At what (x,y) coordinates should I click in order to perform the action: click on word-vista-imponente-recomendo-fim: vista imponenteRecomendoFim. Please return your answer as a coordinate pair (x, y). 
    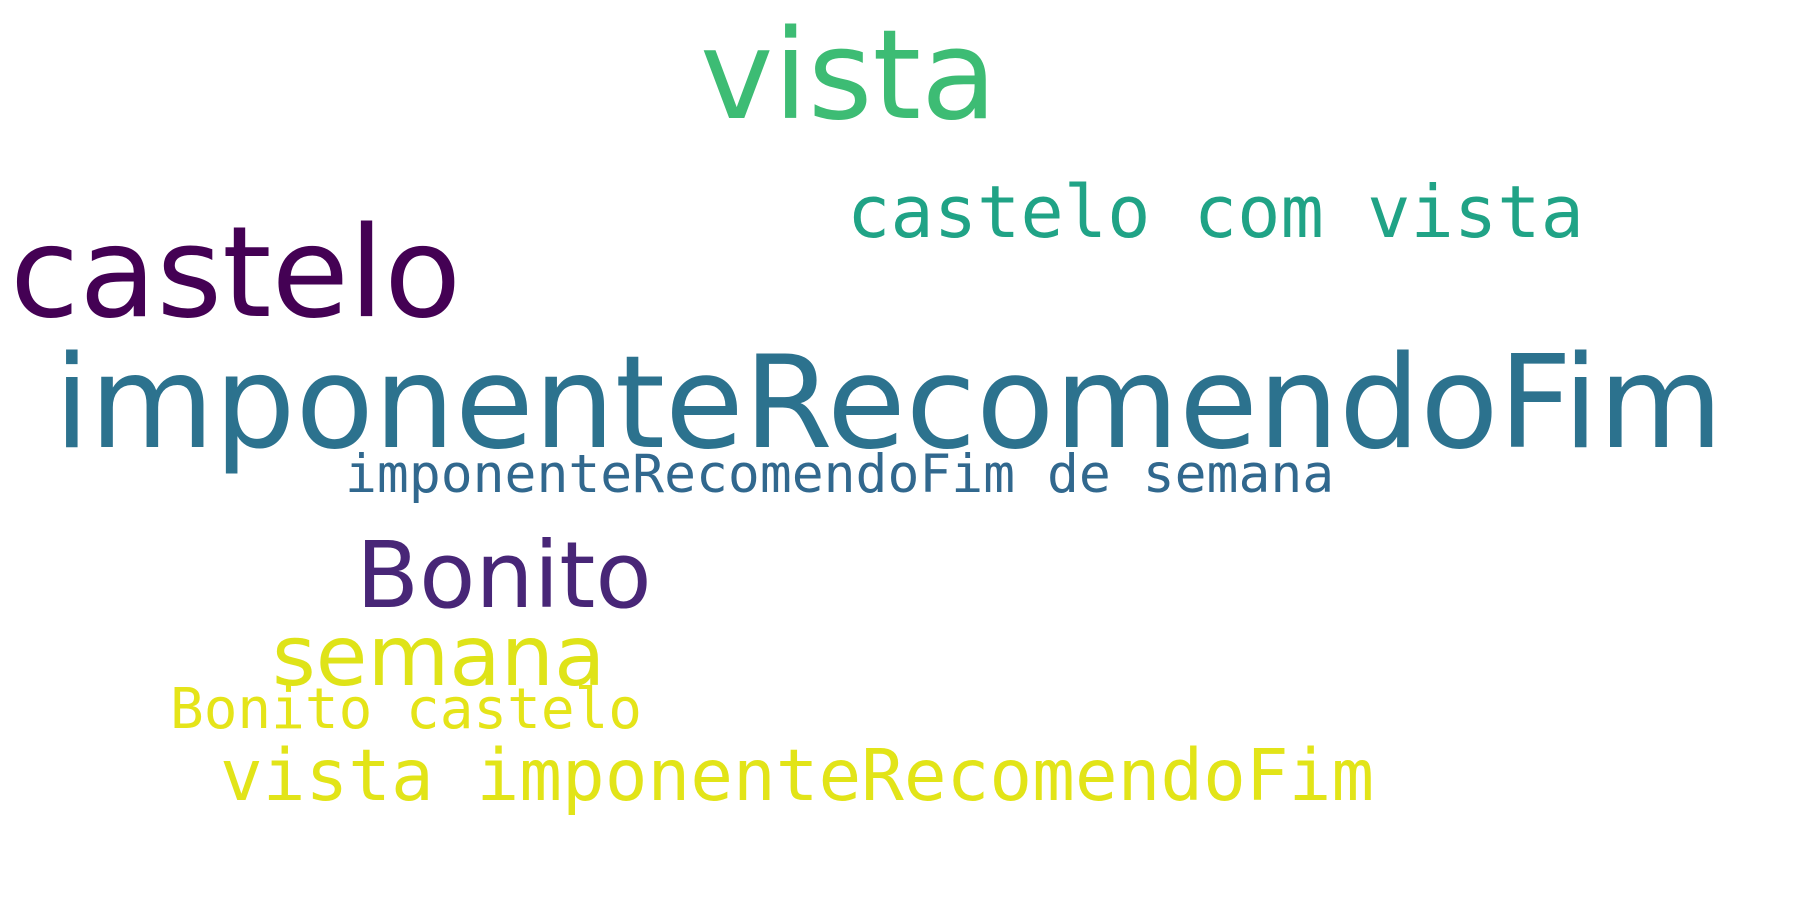
    Looking at the image, I should click on (797, 775).